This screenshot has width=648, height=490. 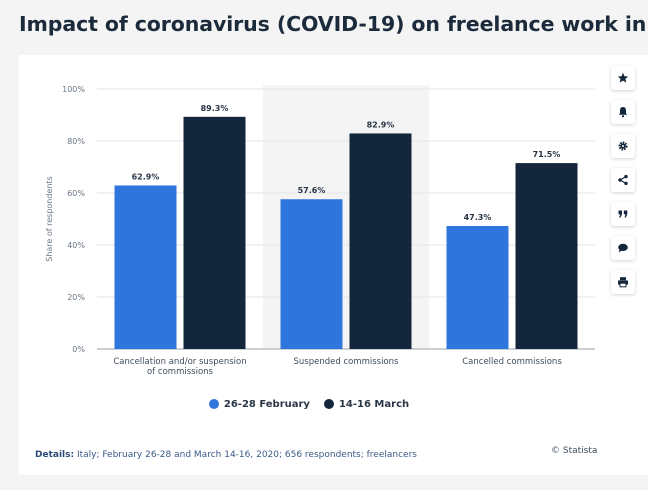 I want to click on details-label: Details:, so click(x=55, y=455).